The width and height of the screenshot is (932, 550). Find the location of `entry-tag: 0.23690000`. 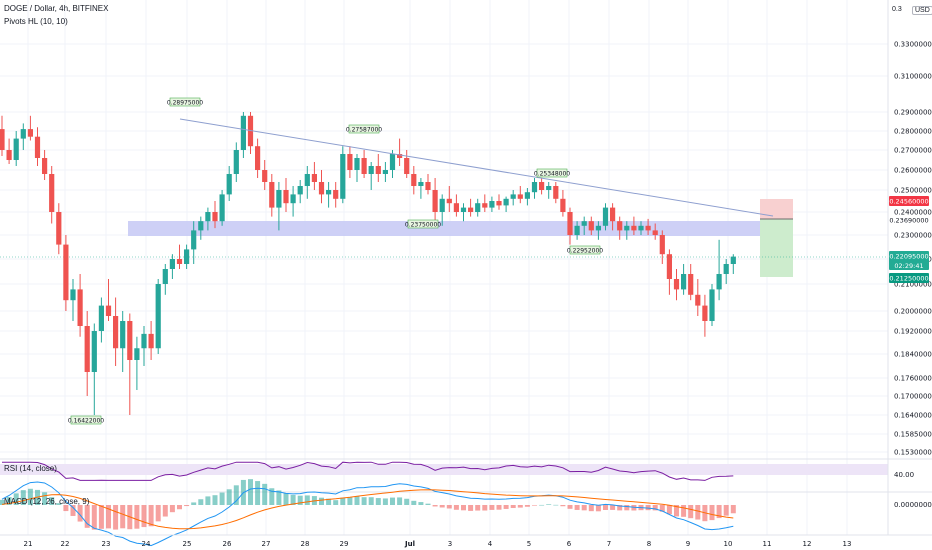

entry-tag: 0.23690000 is located at coordinates (909, 220).